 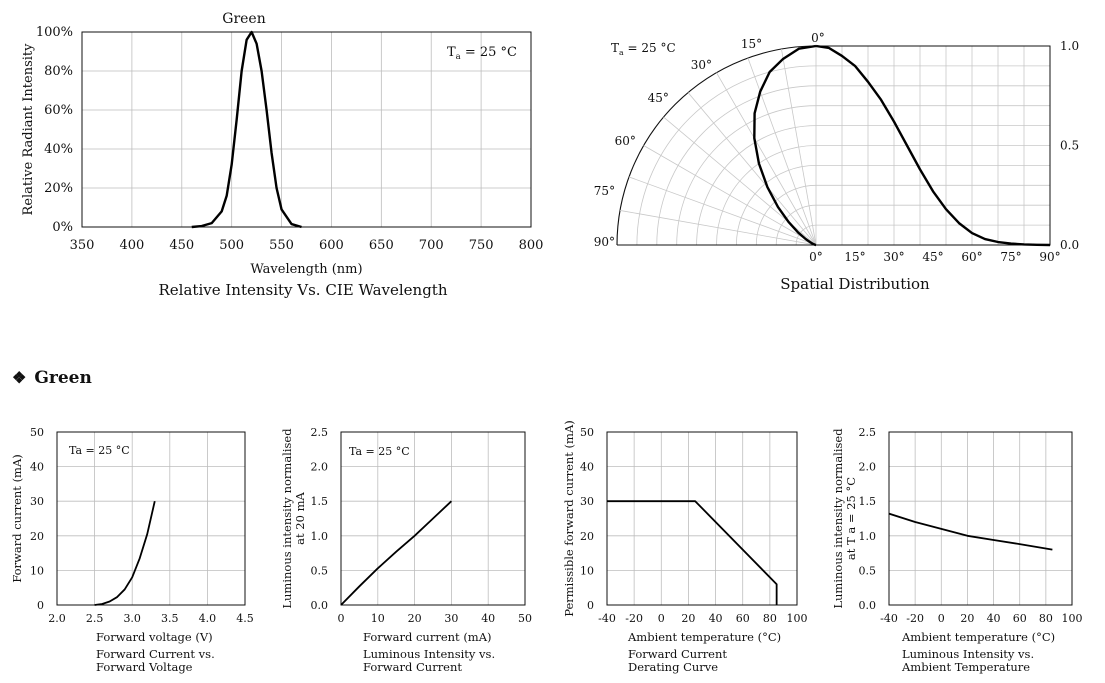 What do you see at coordinates (303, 290) in the screenshot?
I see `chart-caption: Relative Intensity Vs. CIE Wavelength` at bounding box center [303, 290].